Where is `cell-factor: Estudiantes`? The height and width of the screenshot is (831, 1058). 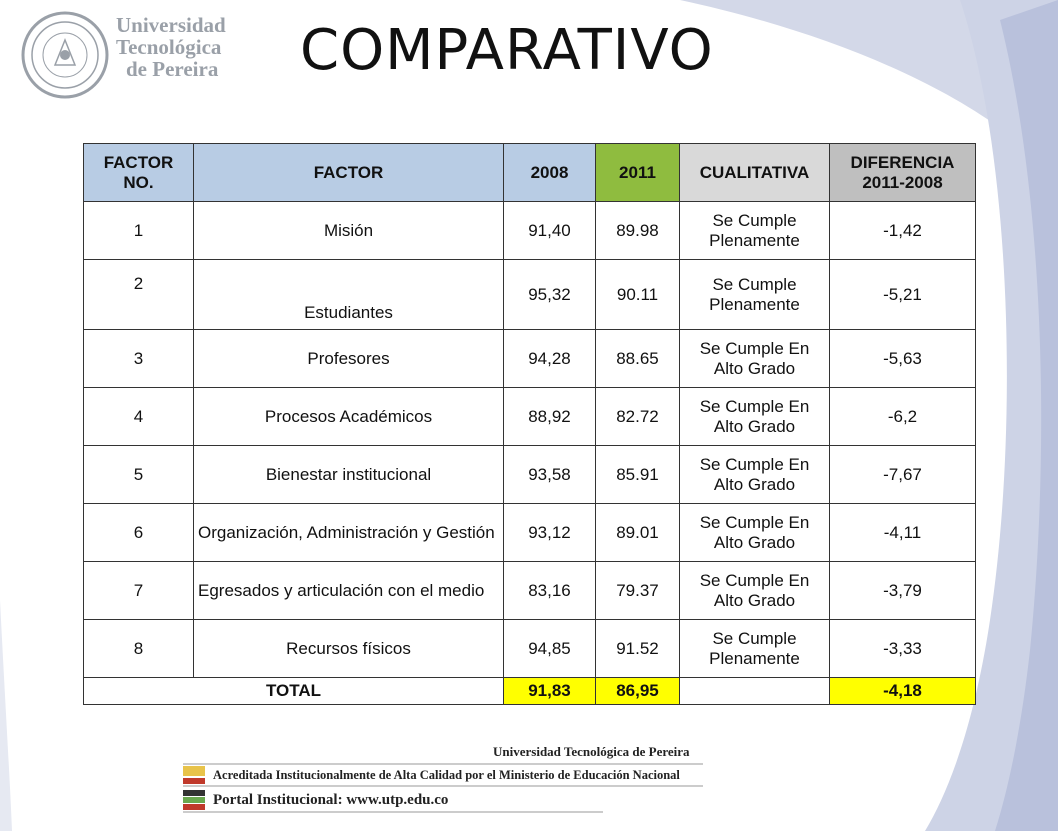
cell-factor: Estudiantes is located at coordinates (348, 294).